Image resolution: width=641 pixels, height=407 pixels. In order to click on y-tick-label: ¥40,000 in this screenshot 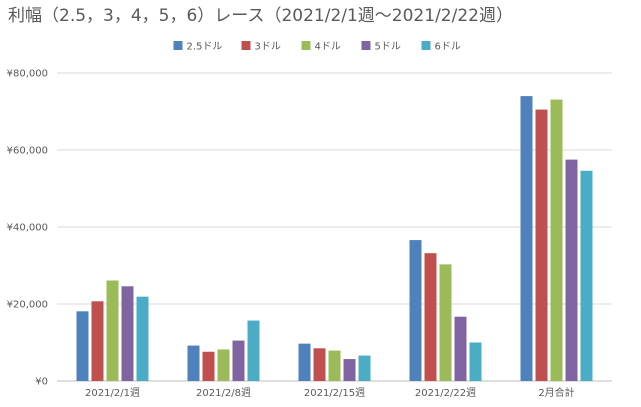, I will do `click(27, 228)`.